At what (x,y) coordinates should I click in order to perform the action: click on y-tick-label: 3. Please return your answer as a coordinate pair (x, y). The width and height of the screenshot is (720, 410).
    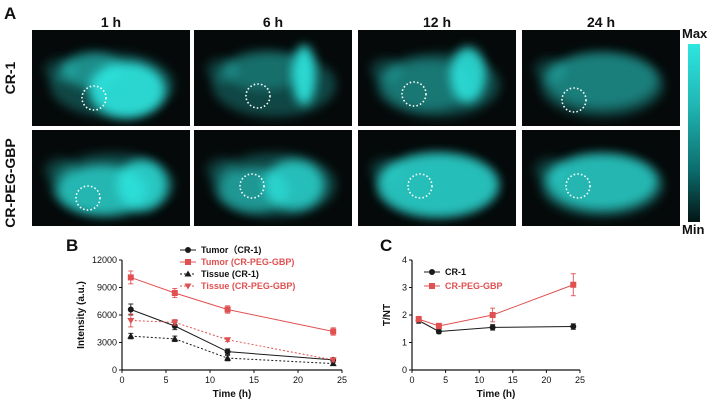
    Looking at the image, I should click on (404, 288).